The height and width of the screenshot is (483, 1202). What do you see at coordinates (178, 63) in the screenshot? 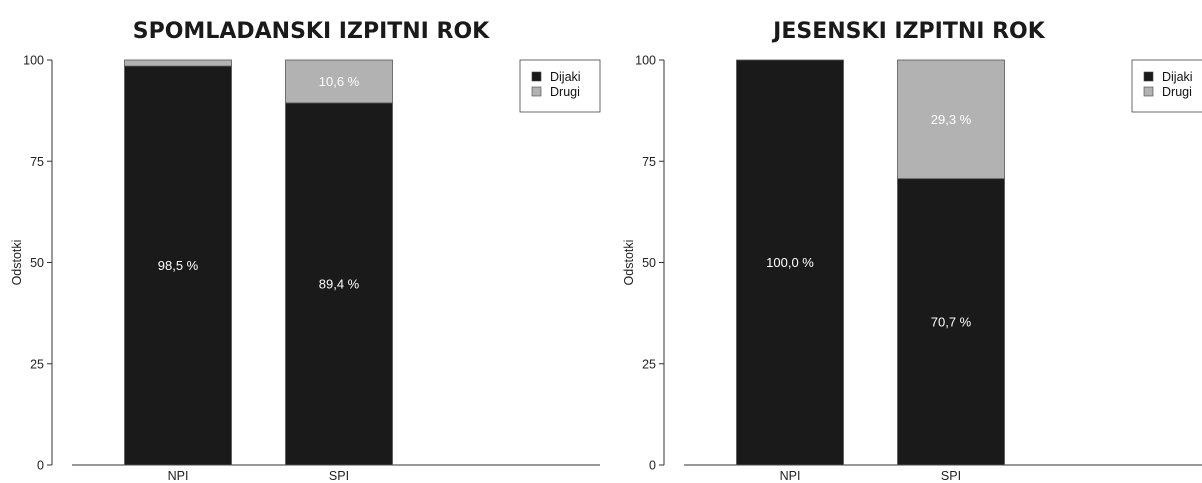
I see `bar-drugi-npi` at bounding box center [178, 63].